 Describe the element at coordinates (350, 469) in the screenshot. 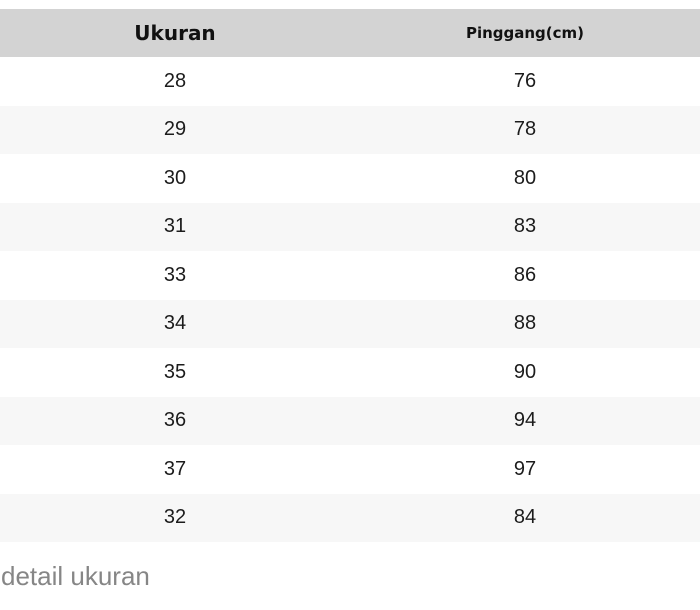

I see `table-row: 37 97` at that location.